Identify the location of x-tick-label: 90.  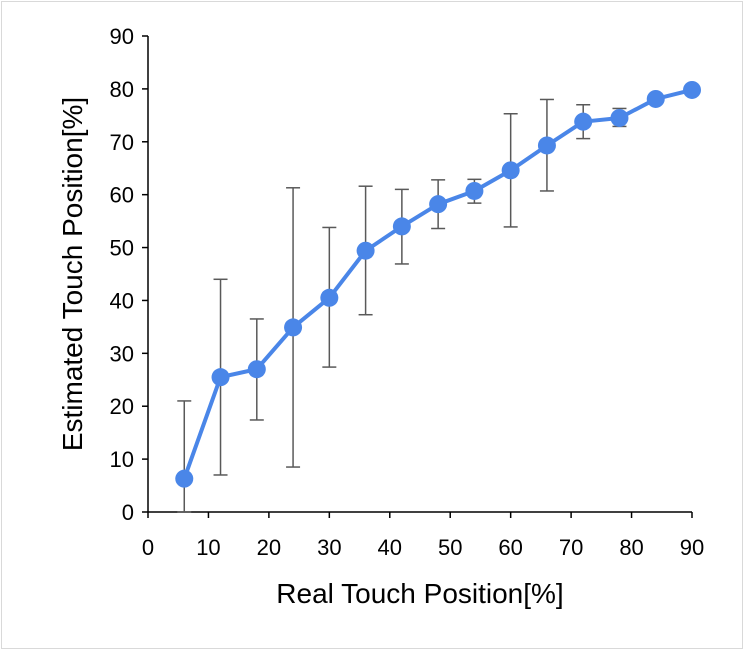
(692, 547).